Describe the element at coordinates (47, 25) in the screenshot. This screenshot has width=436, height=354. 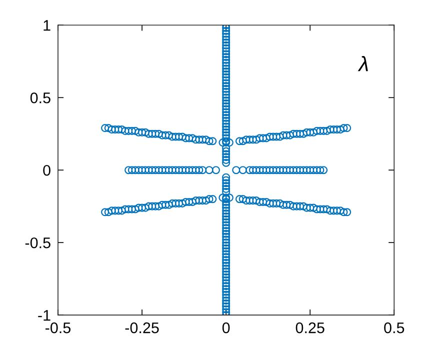
I see `y-tick-label: 1` at that location.